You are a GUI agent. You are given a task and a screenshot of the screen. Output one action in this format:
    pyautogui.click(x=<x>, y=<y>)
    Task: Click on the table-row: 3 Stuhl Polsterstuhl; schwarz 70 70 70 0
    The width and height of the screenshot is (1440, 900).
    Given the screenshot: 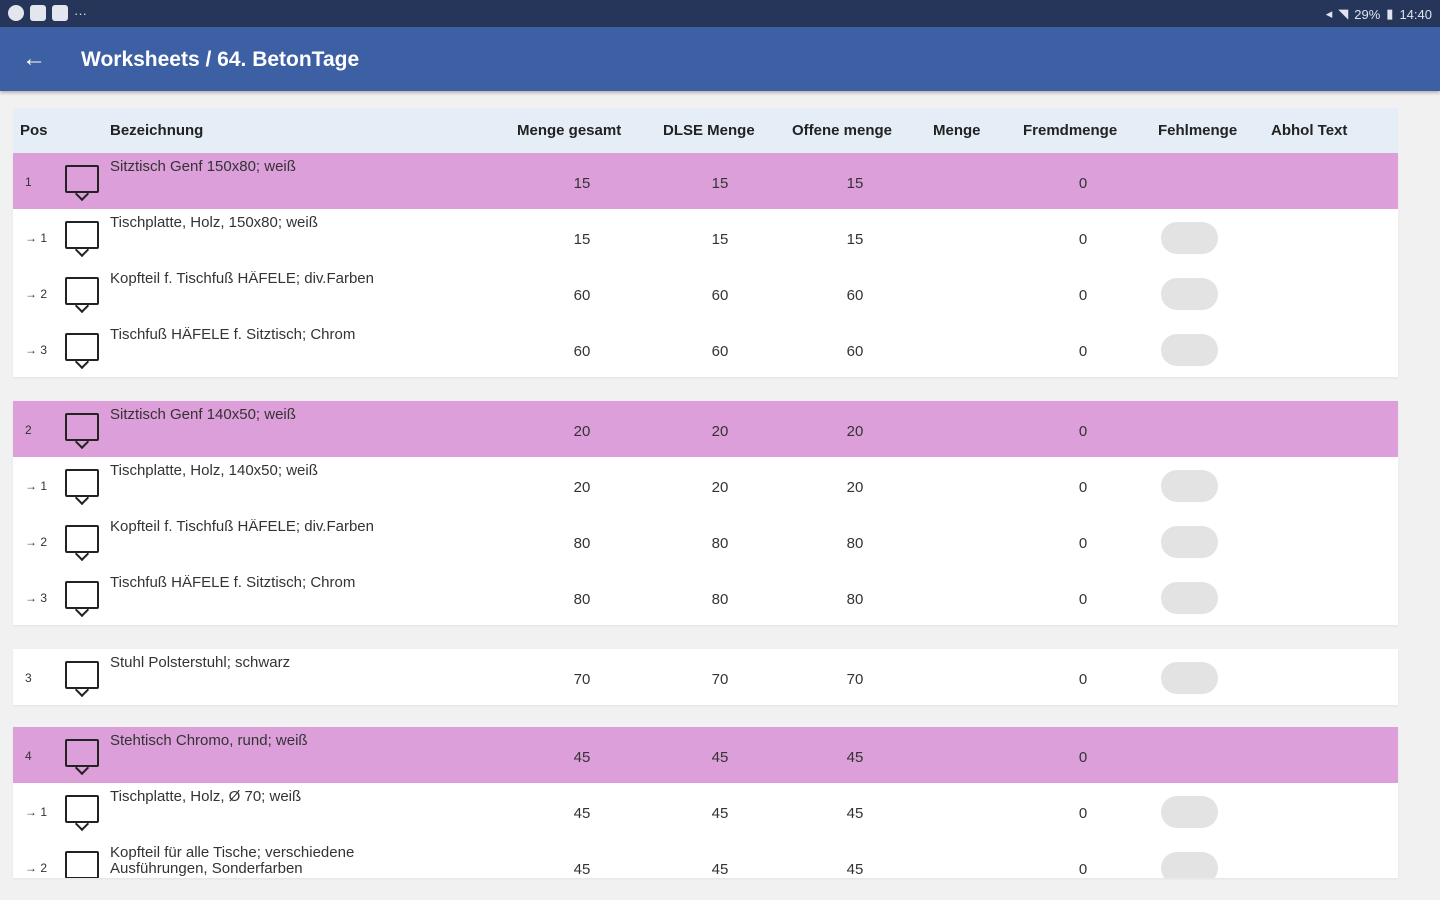 What is the action you would take?
    pyautogui.click(x=705, y=677)
    